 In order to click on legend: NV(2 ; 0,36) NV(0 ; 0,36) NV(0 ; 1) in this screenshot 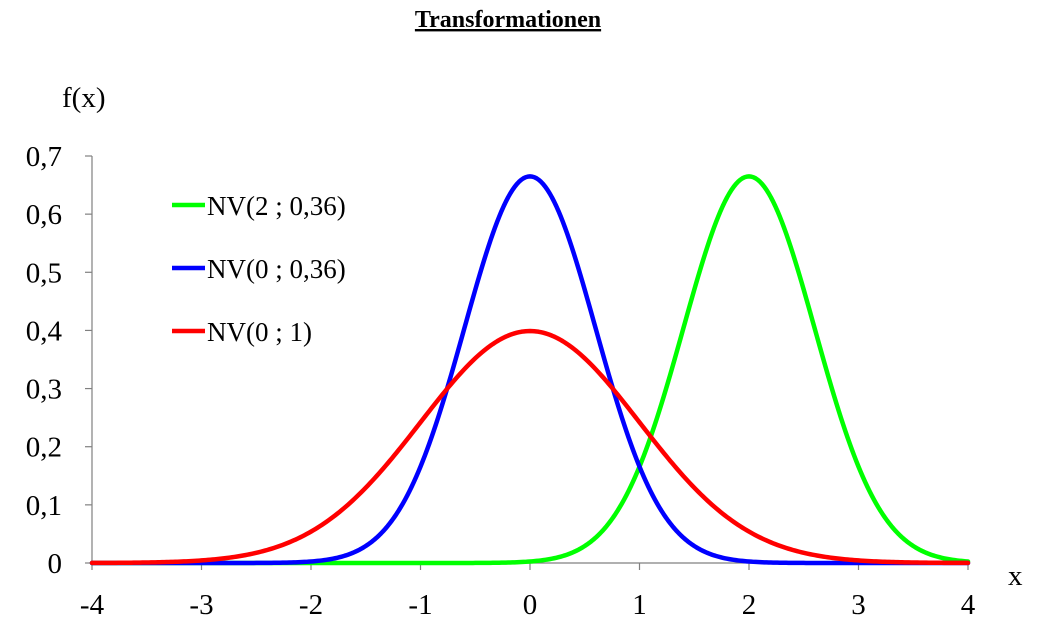, I will do `click(259, 269)`.